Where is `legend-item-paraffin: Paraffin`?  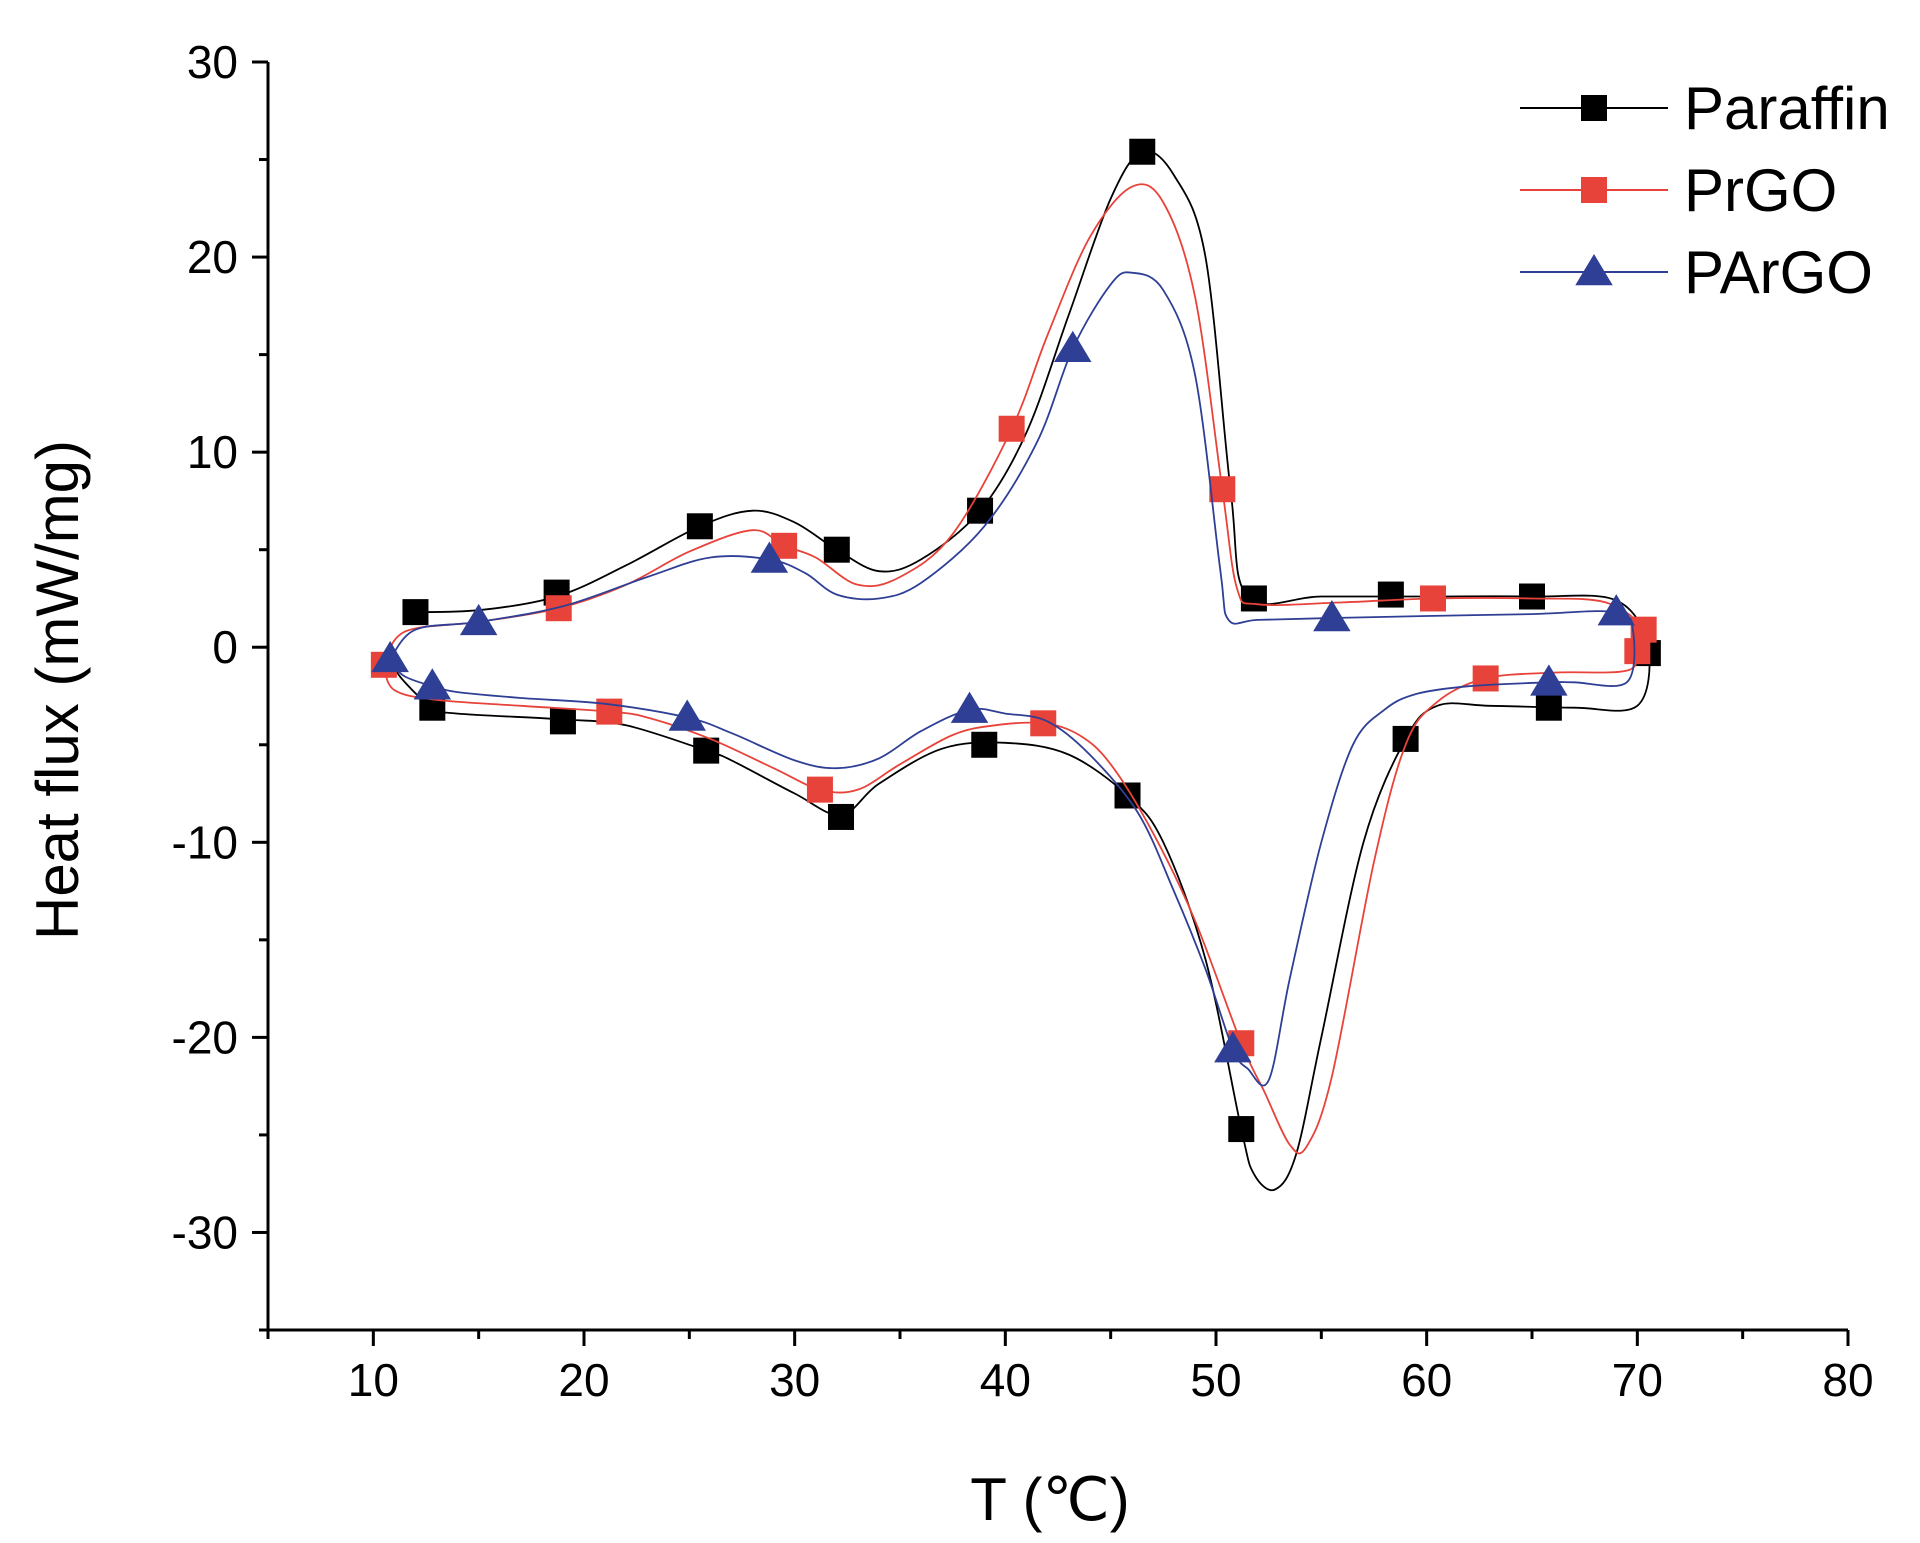 legend-item-paraffin: Paraffin is located at coordinates (1705, 108).